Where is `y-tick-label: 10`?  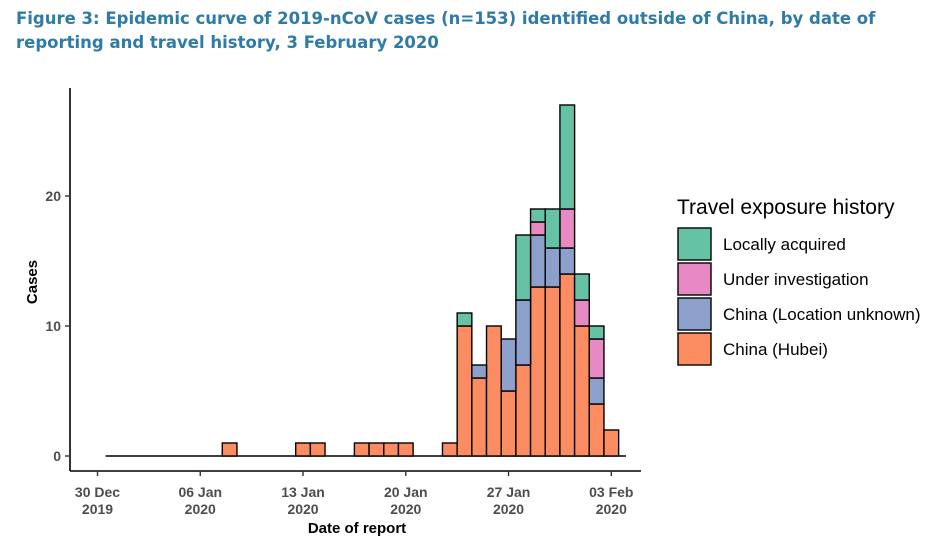 y-tick-label: 10 is located at coordinates (53, 326).